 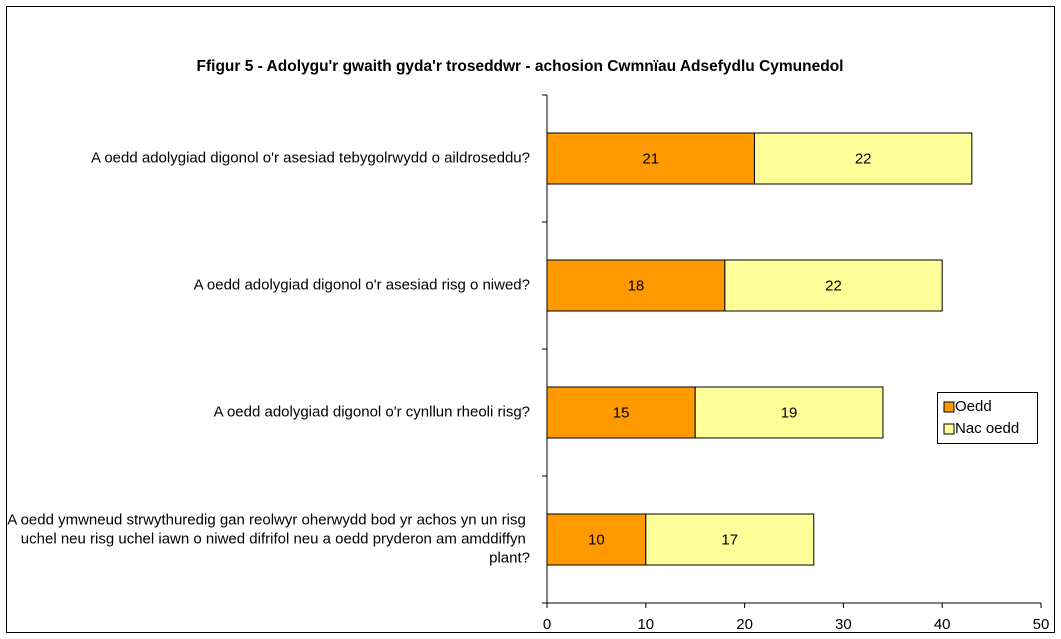 I want to click on x-tick-label: 50, so click(x=1041, y=624).